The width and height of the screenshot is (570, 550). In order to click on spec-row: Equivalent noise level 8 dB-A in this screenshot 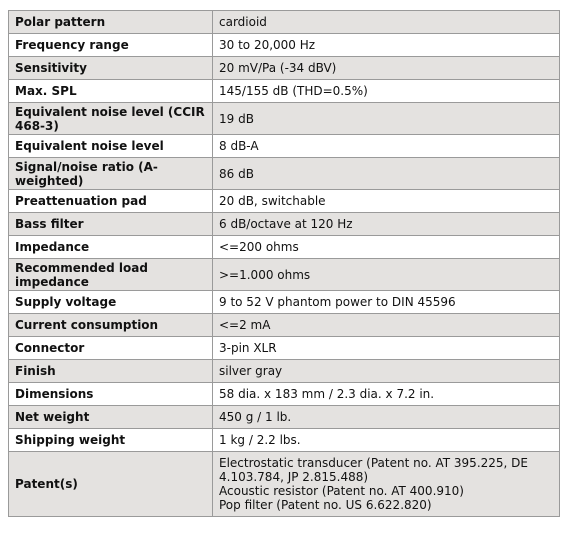, I will do `click(284, 146)`.